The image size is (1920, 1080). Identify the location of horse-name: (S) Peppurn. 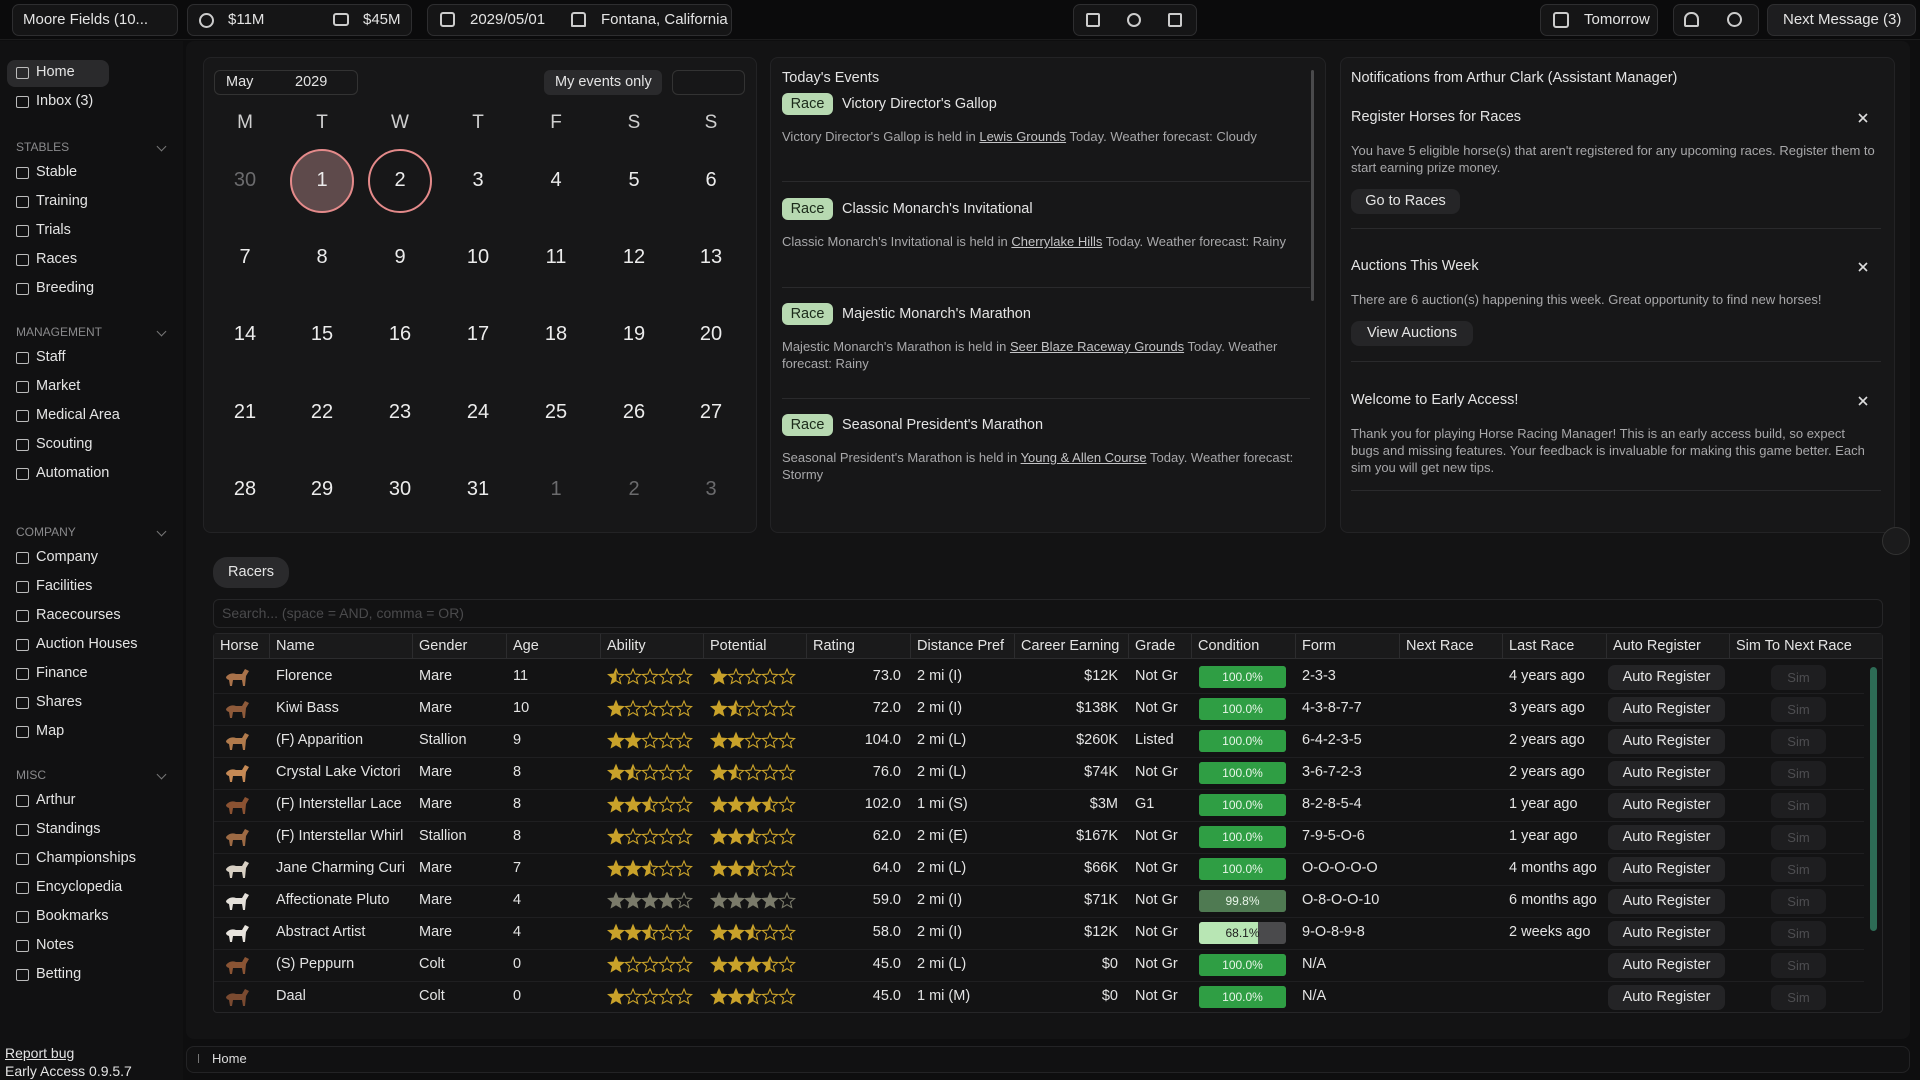
(315, 964).